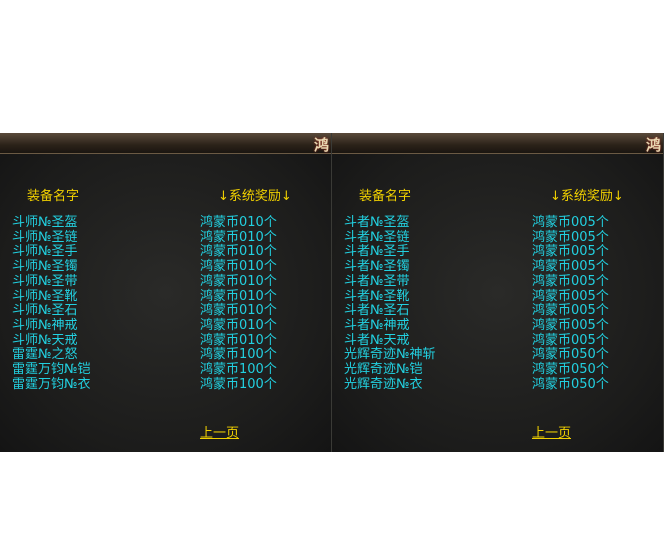 The image size is (664, 548). What do you see at coordinates (45, 267) in the screenshot?
I see `item-name: 斗师№圣镯` at bounding box center [45, 267].